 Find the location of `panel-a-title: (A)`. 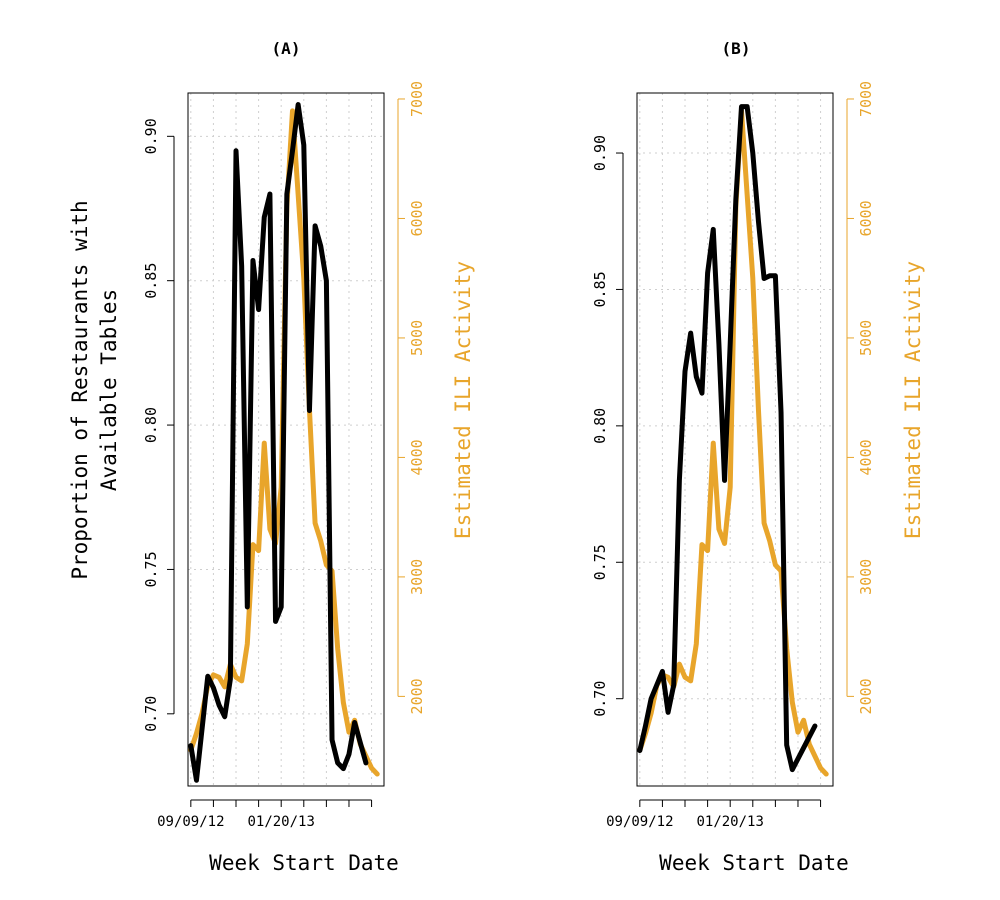

panel-a-title: (A) is located at coordinates (286, 48).